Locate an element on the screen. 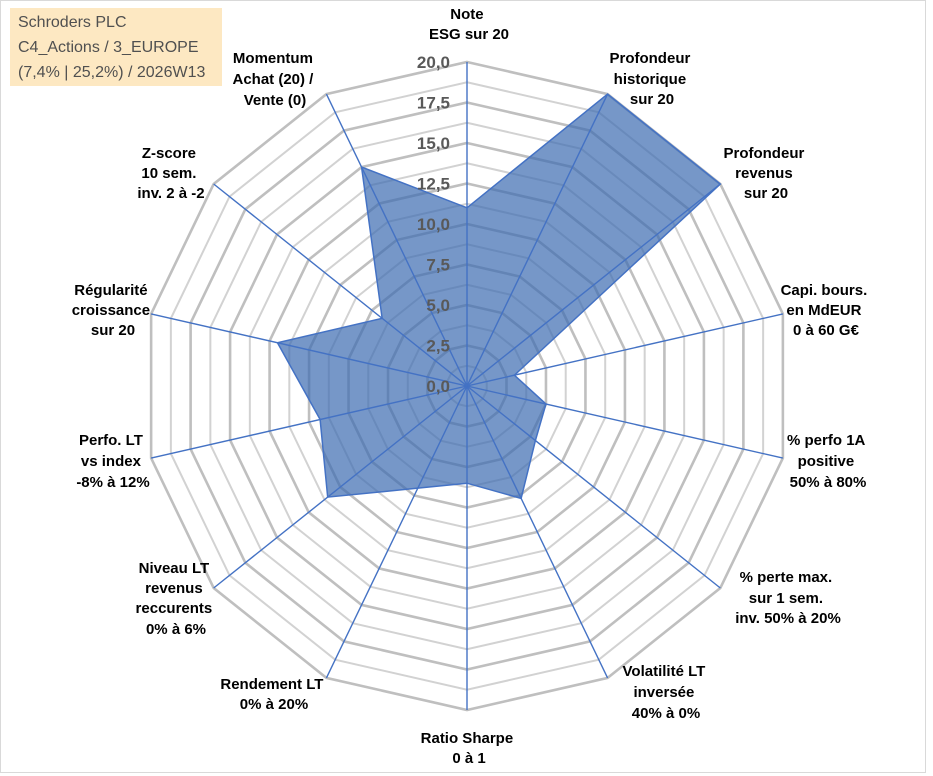 This screenshot has width=933, height=776. axis-label-line: historique is located at coordinates (650, 79).